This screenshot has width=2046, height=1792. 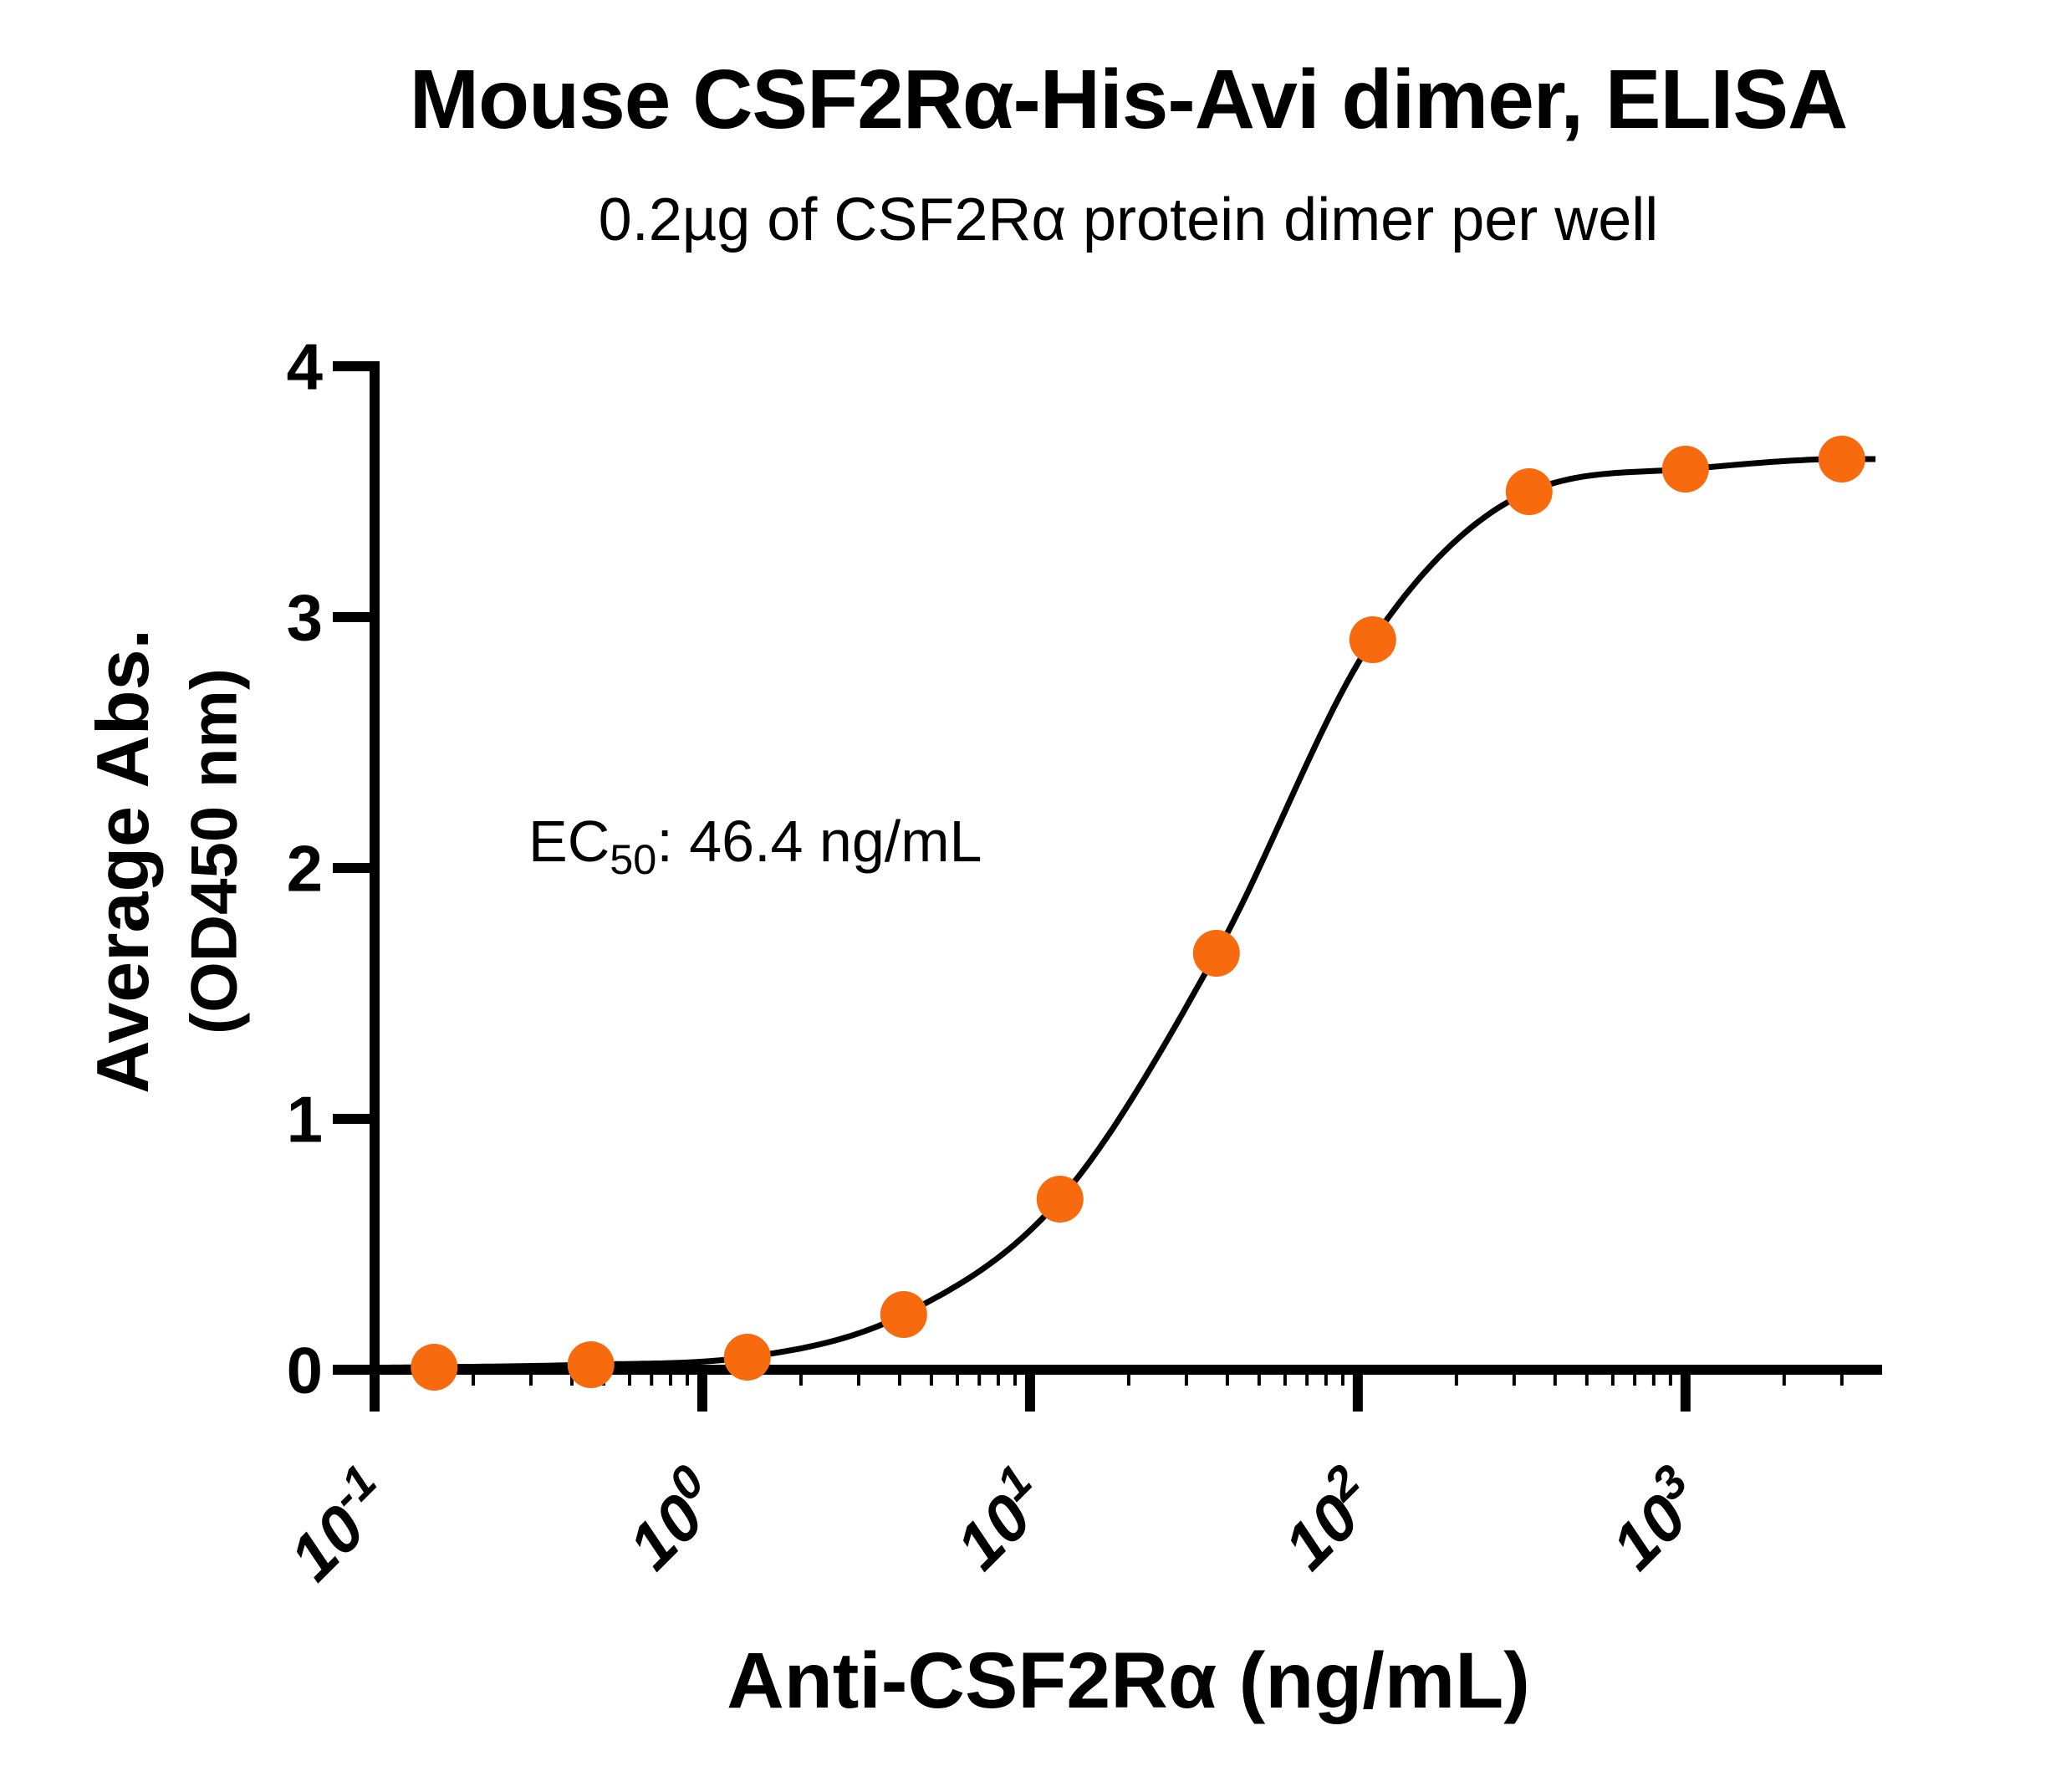 I want to click on x-tick-label: 10², so click(x=1327, y=1518).